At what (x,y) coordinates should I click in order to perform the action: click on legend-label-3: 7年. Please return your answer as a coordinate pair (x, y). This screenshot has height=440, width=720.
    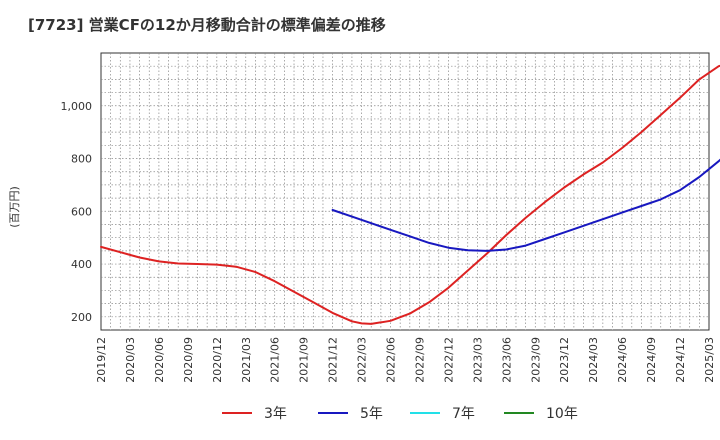
    Looking at the image, I should click on (463, 414).